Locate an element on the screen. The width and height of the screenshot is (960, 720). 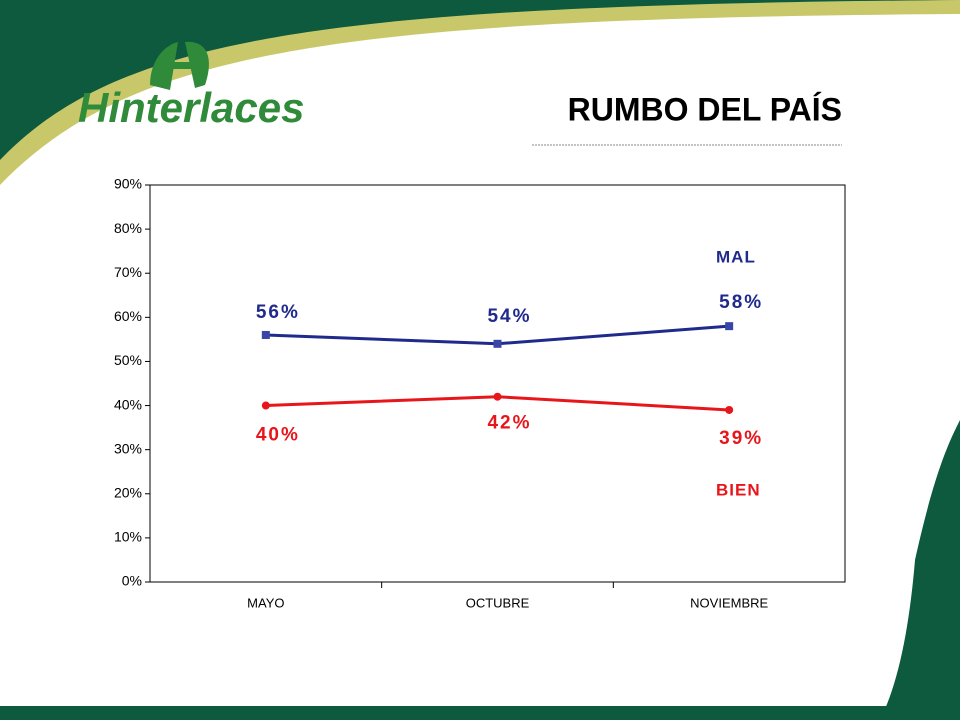
frame-right is located at coordinates (920, 570).